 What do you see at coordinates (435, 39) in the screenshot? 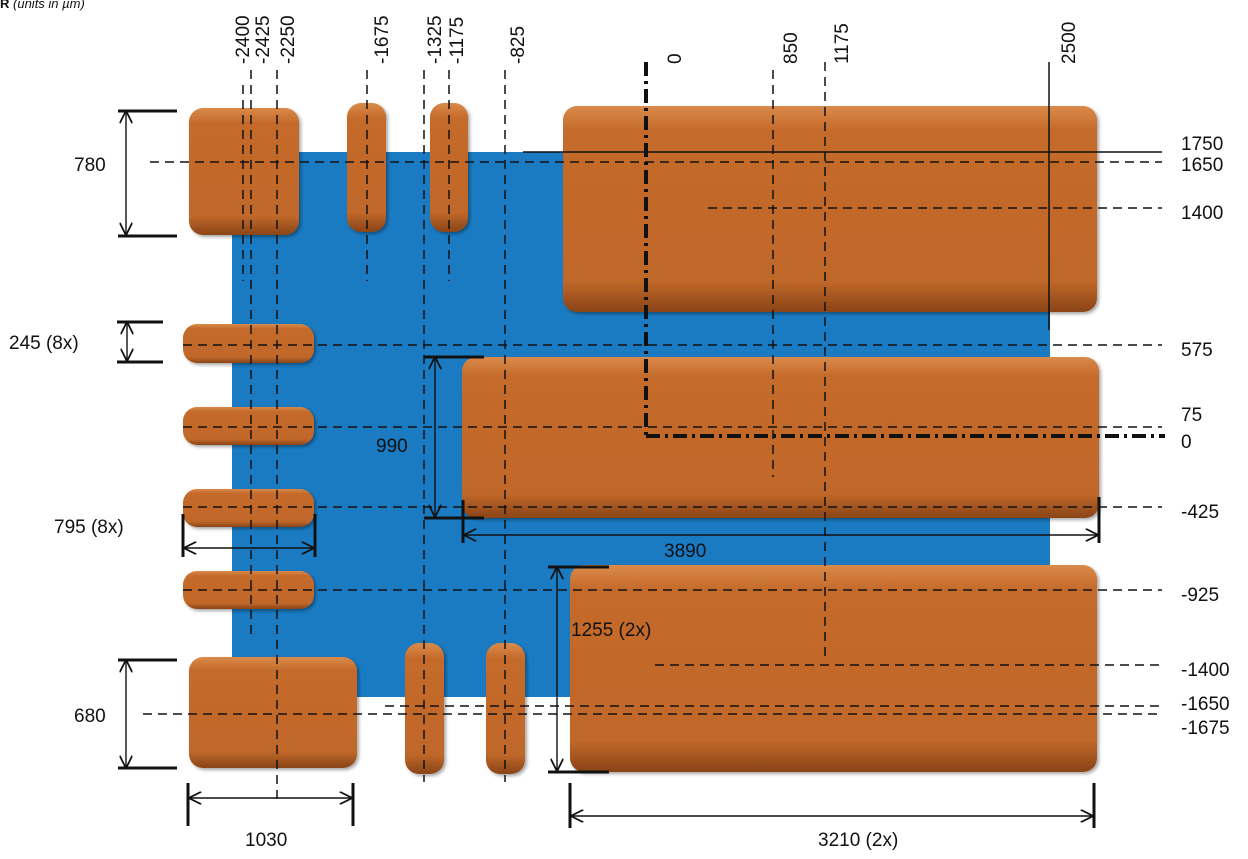
I see `top-label: -1325` at bounding box center [435, 39].